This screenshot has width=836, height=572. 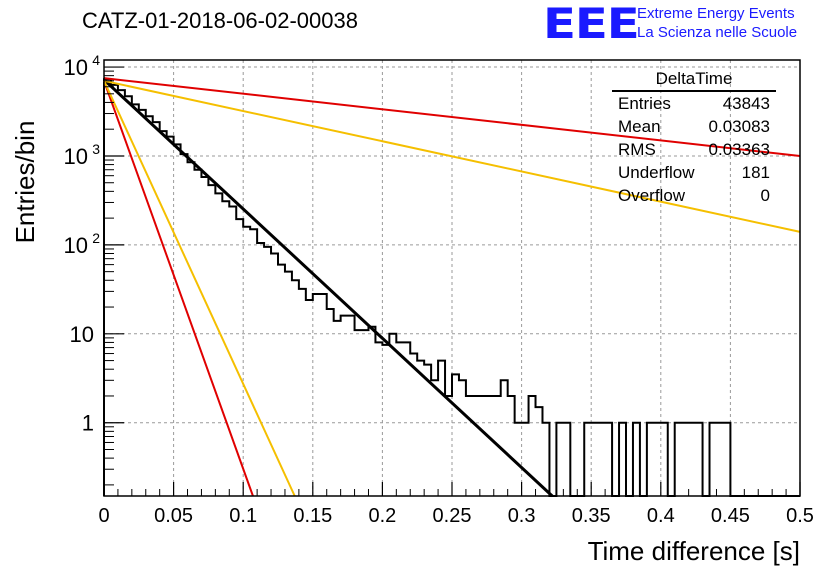 I want to click on stats-title: DeltaTime, so click(x=694, y=80).